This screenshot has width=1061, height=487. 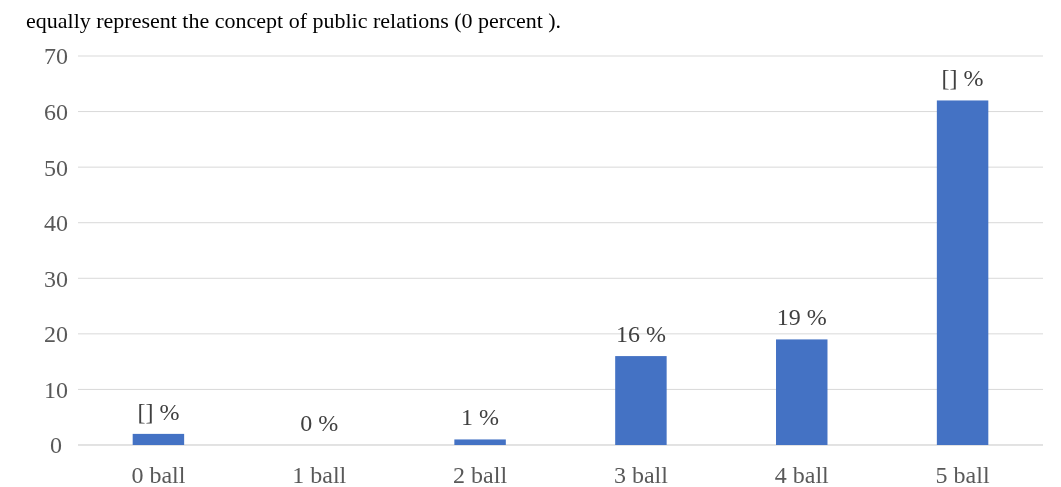 I want to click on y-tick-label: 70, so click(x=56, y=56).